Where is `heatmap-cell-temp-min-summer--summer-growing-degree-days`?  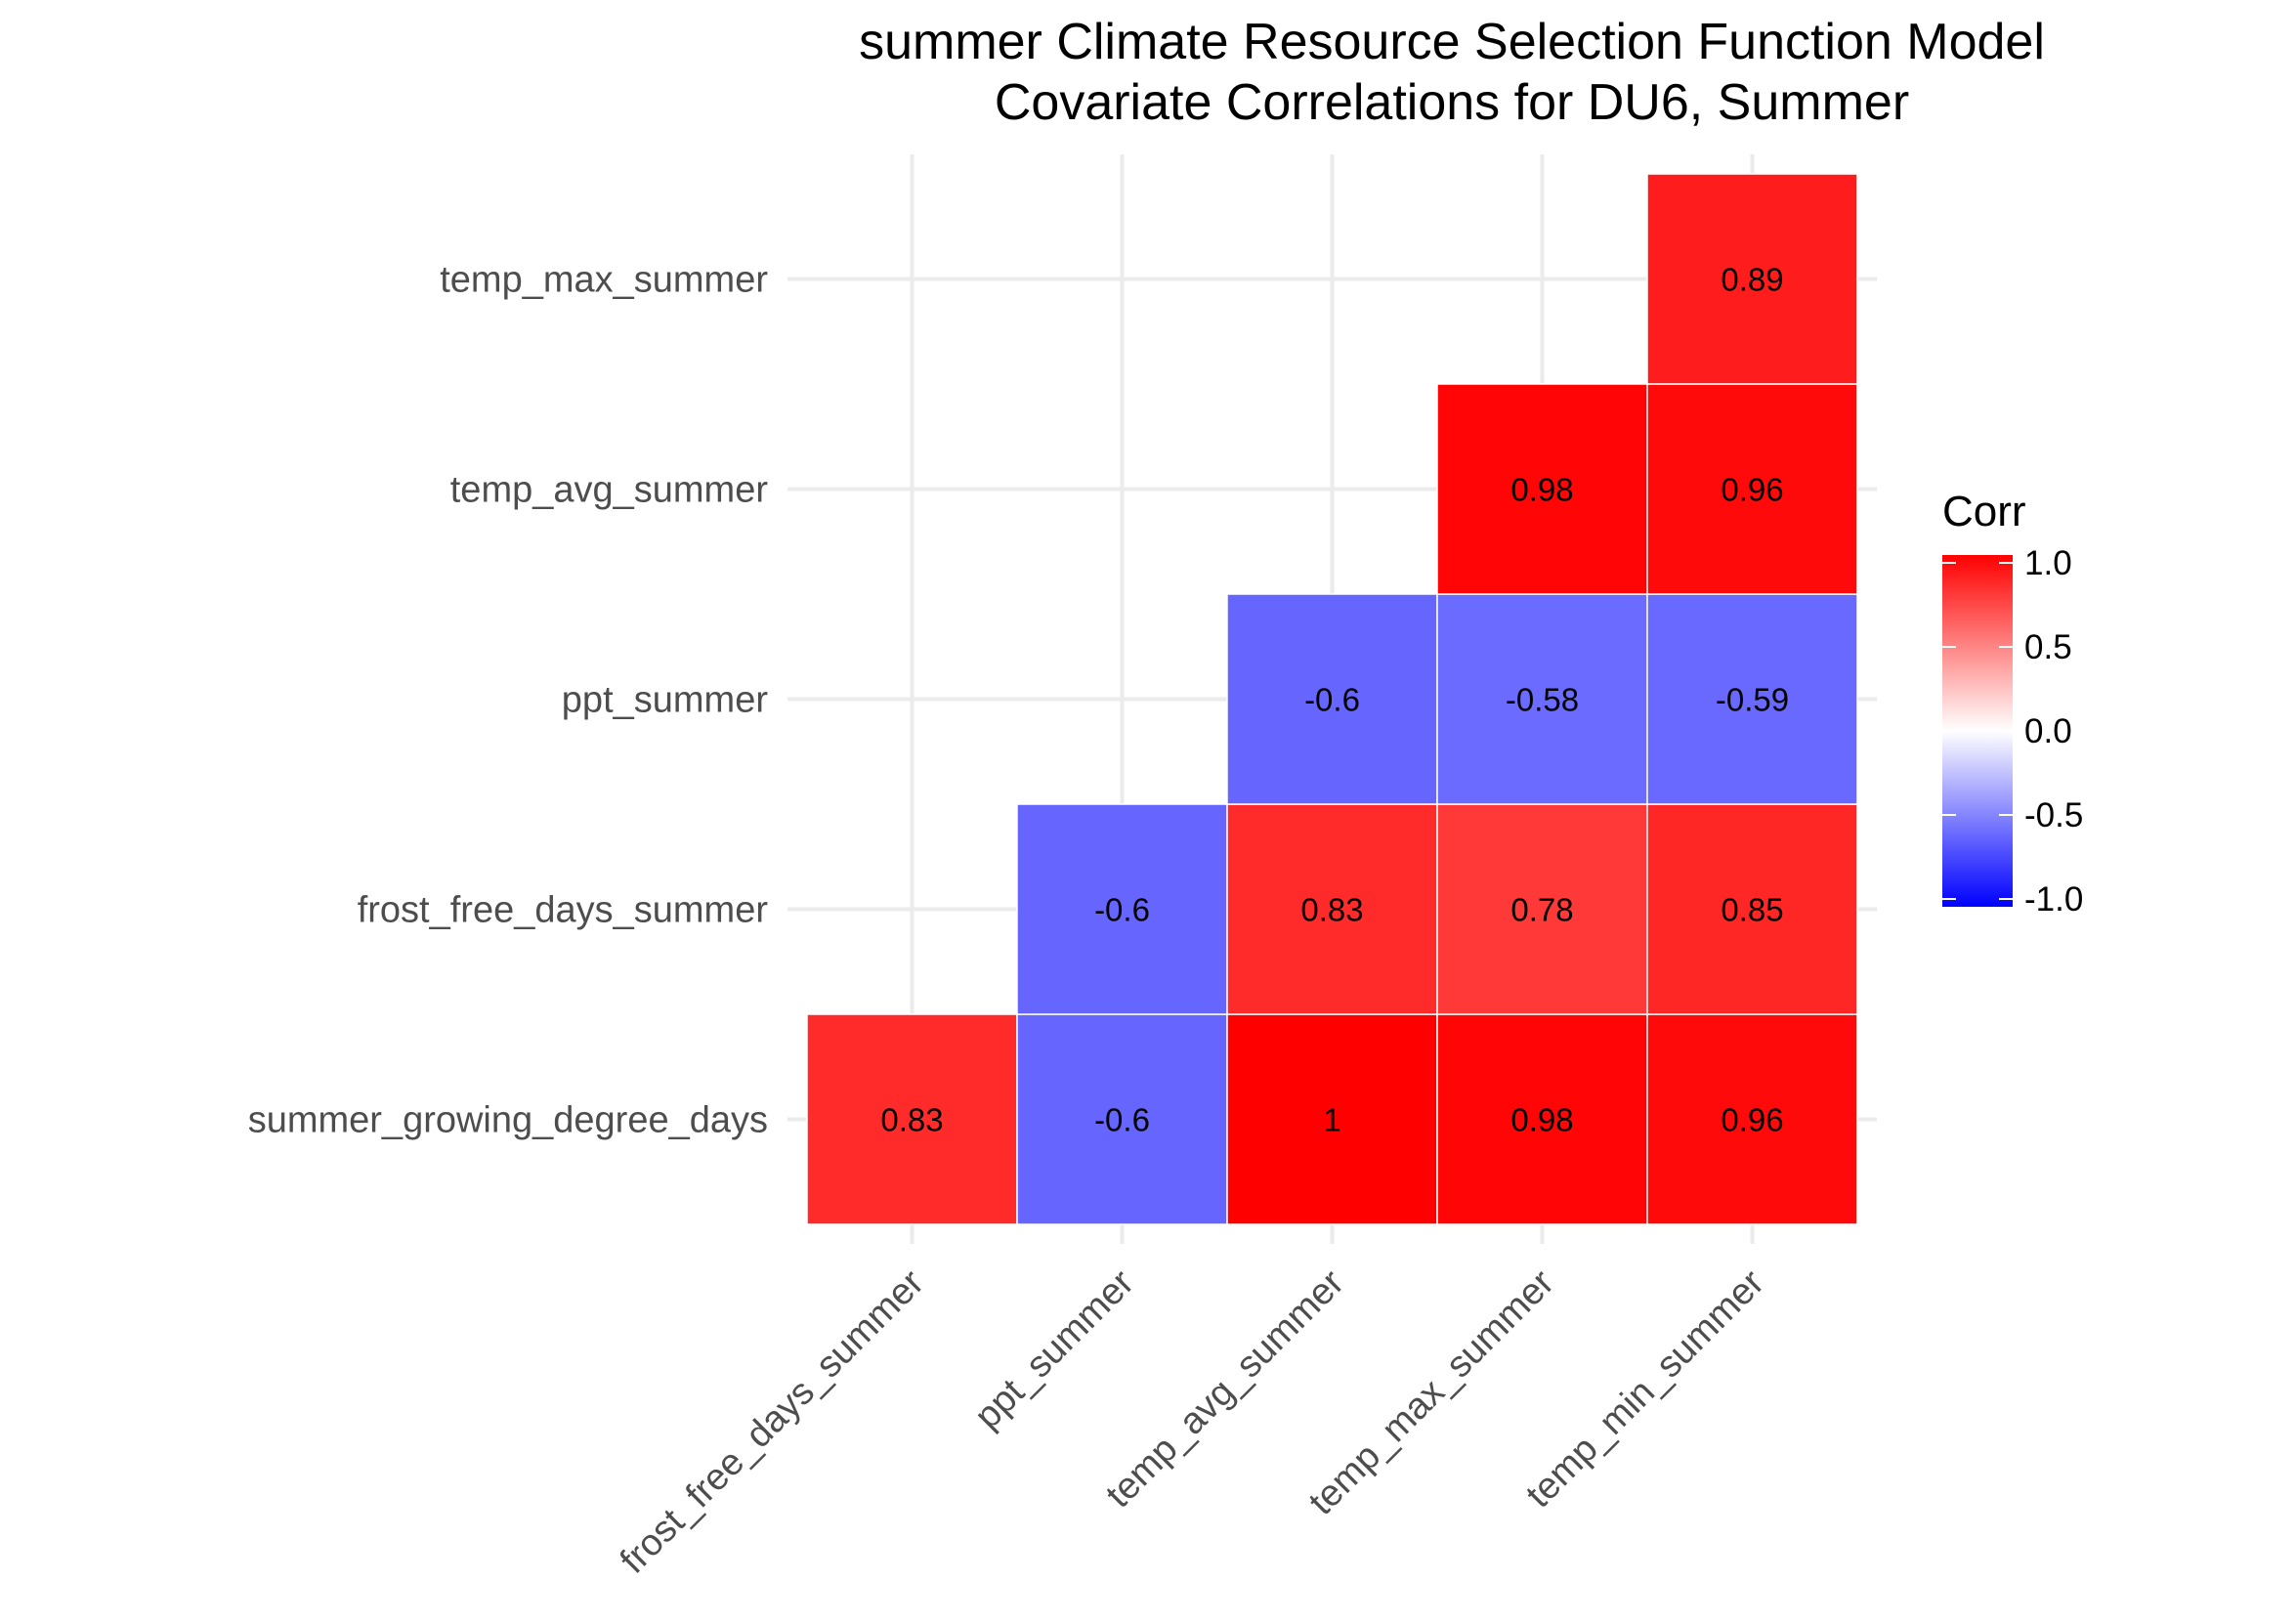
heatmap-cell-temp-min-summer--summer-growing-degree-days is located at coordinates (1752, 1119).